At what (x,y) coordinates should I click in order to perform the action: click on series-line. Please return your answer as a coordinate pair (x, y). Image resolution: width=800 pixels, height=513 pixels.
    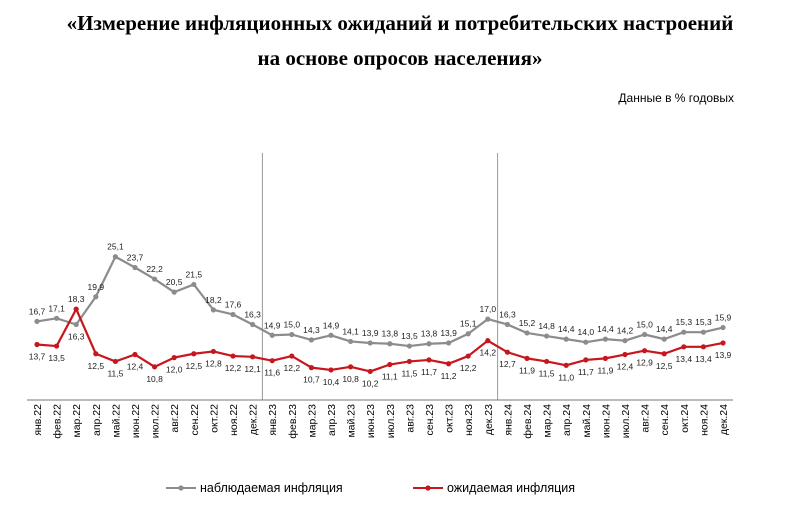
    Looking at the image, I should click on (380, 340).